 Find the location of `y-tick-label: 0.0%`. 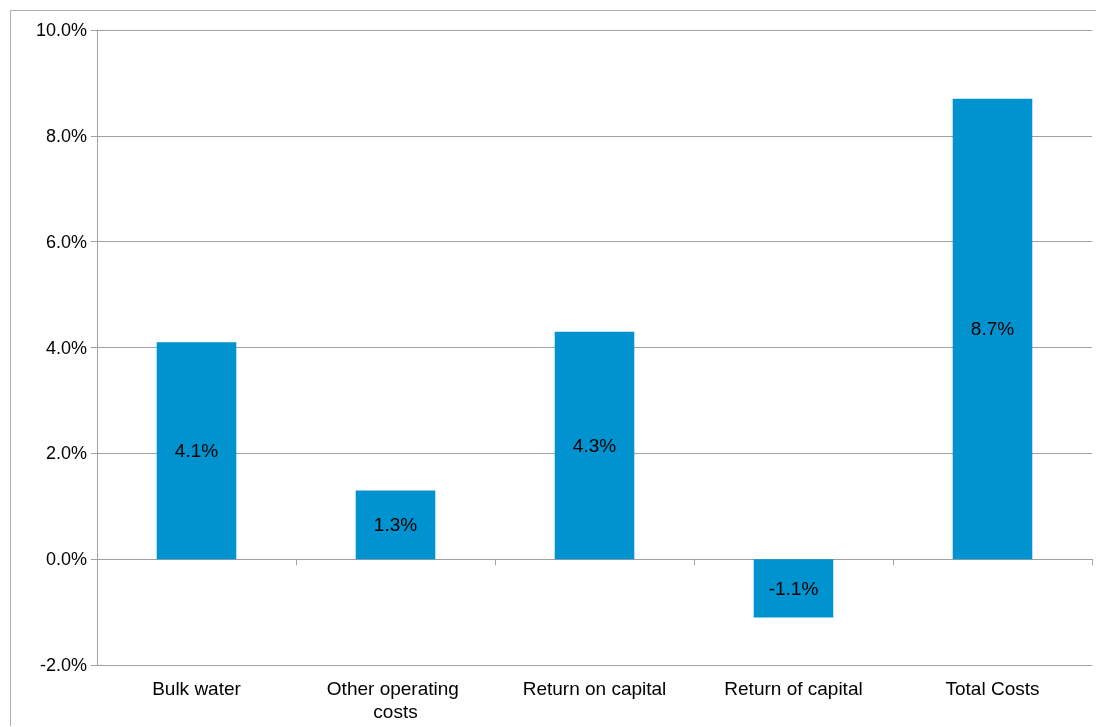

y-tick-label: 0.0% is located at coordinates (66, 559).